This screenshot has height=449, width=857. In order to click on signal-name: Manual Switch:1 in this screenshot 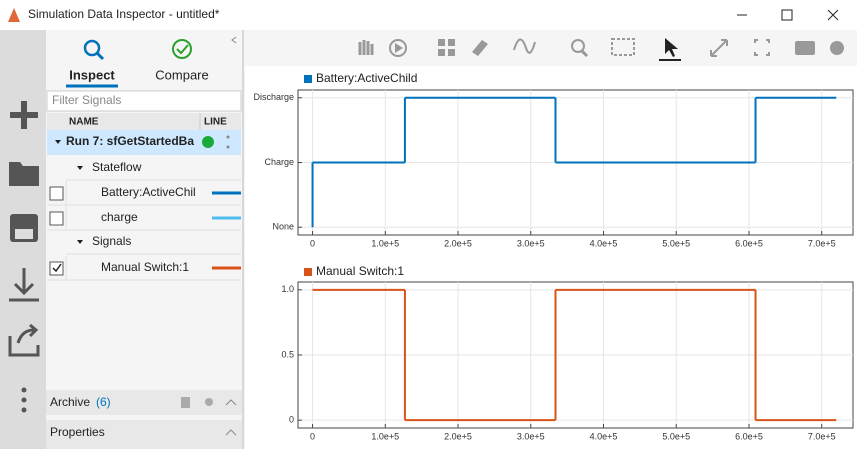, I will do `click(145, 267)`.